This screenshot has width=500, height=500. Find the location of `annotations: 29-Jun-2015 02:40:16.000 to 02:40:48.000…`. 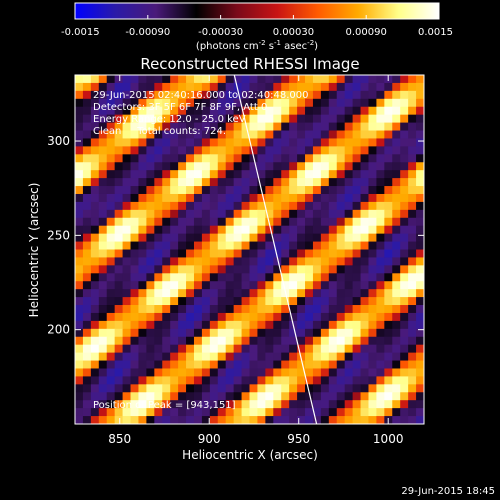

annotations: 29-Jun-2015 02:40:16.000 to 02:40:48.000… is located at coordinates (201, 113).